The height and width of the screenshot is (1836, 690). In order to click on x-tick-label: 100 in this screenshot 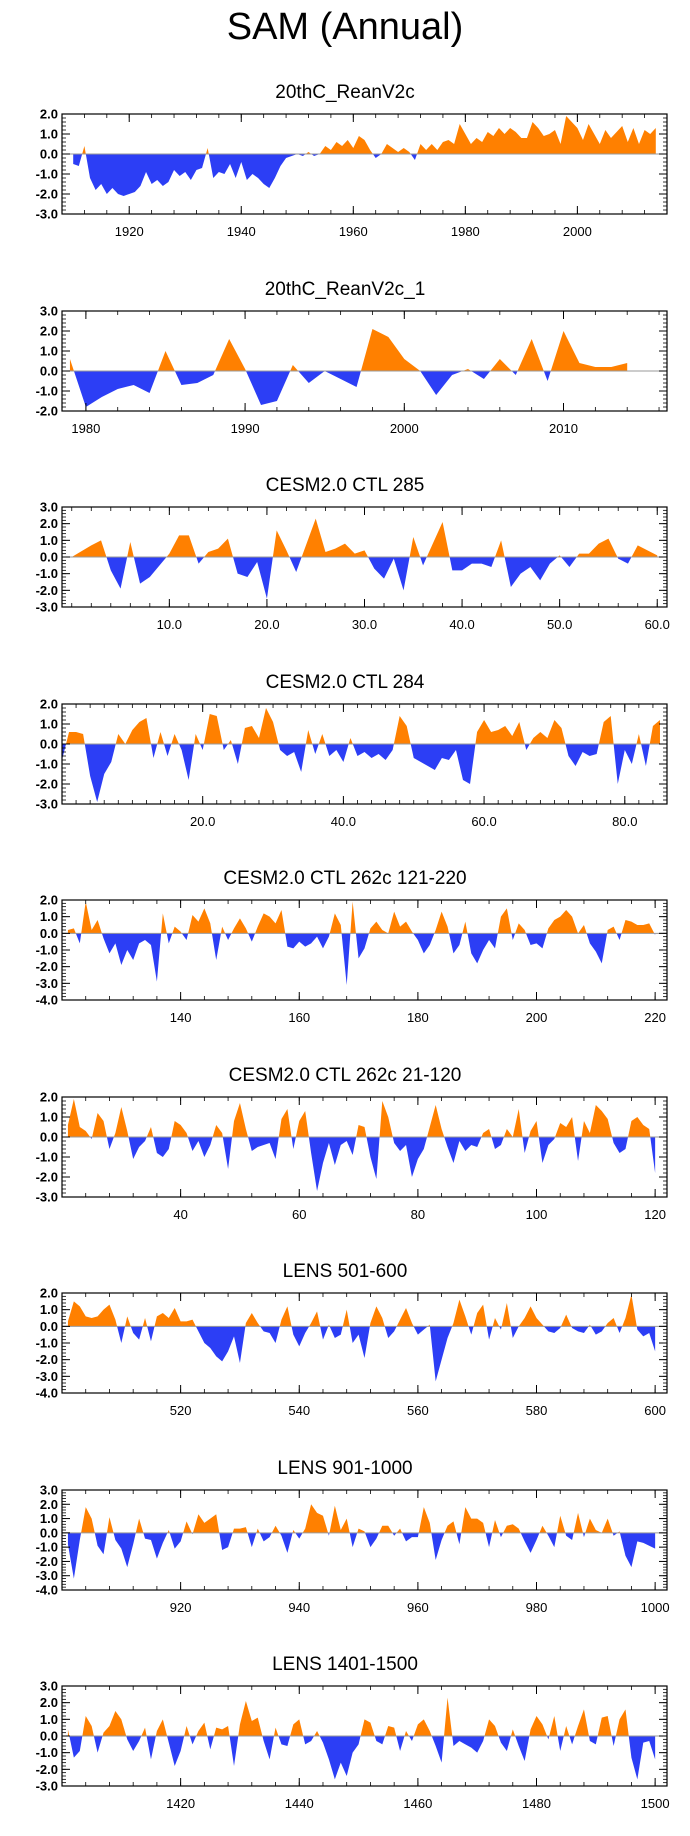, I will do `click(537, 1214)`.